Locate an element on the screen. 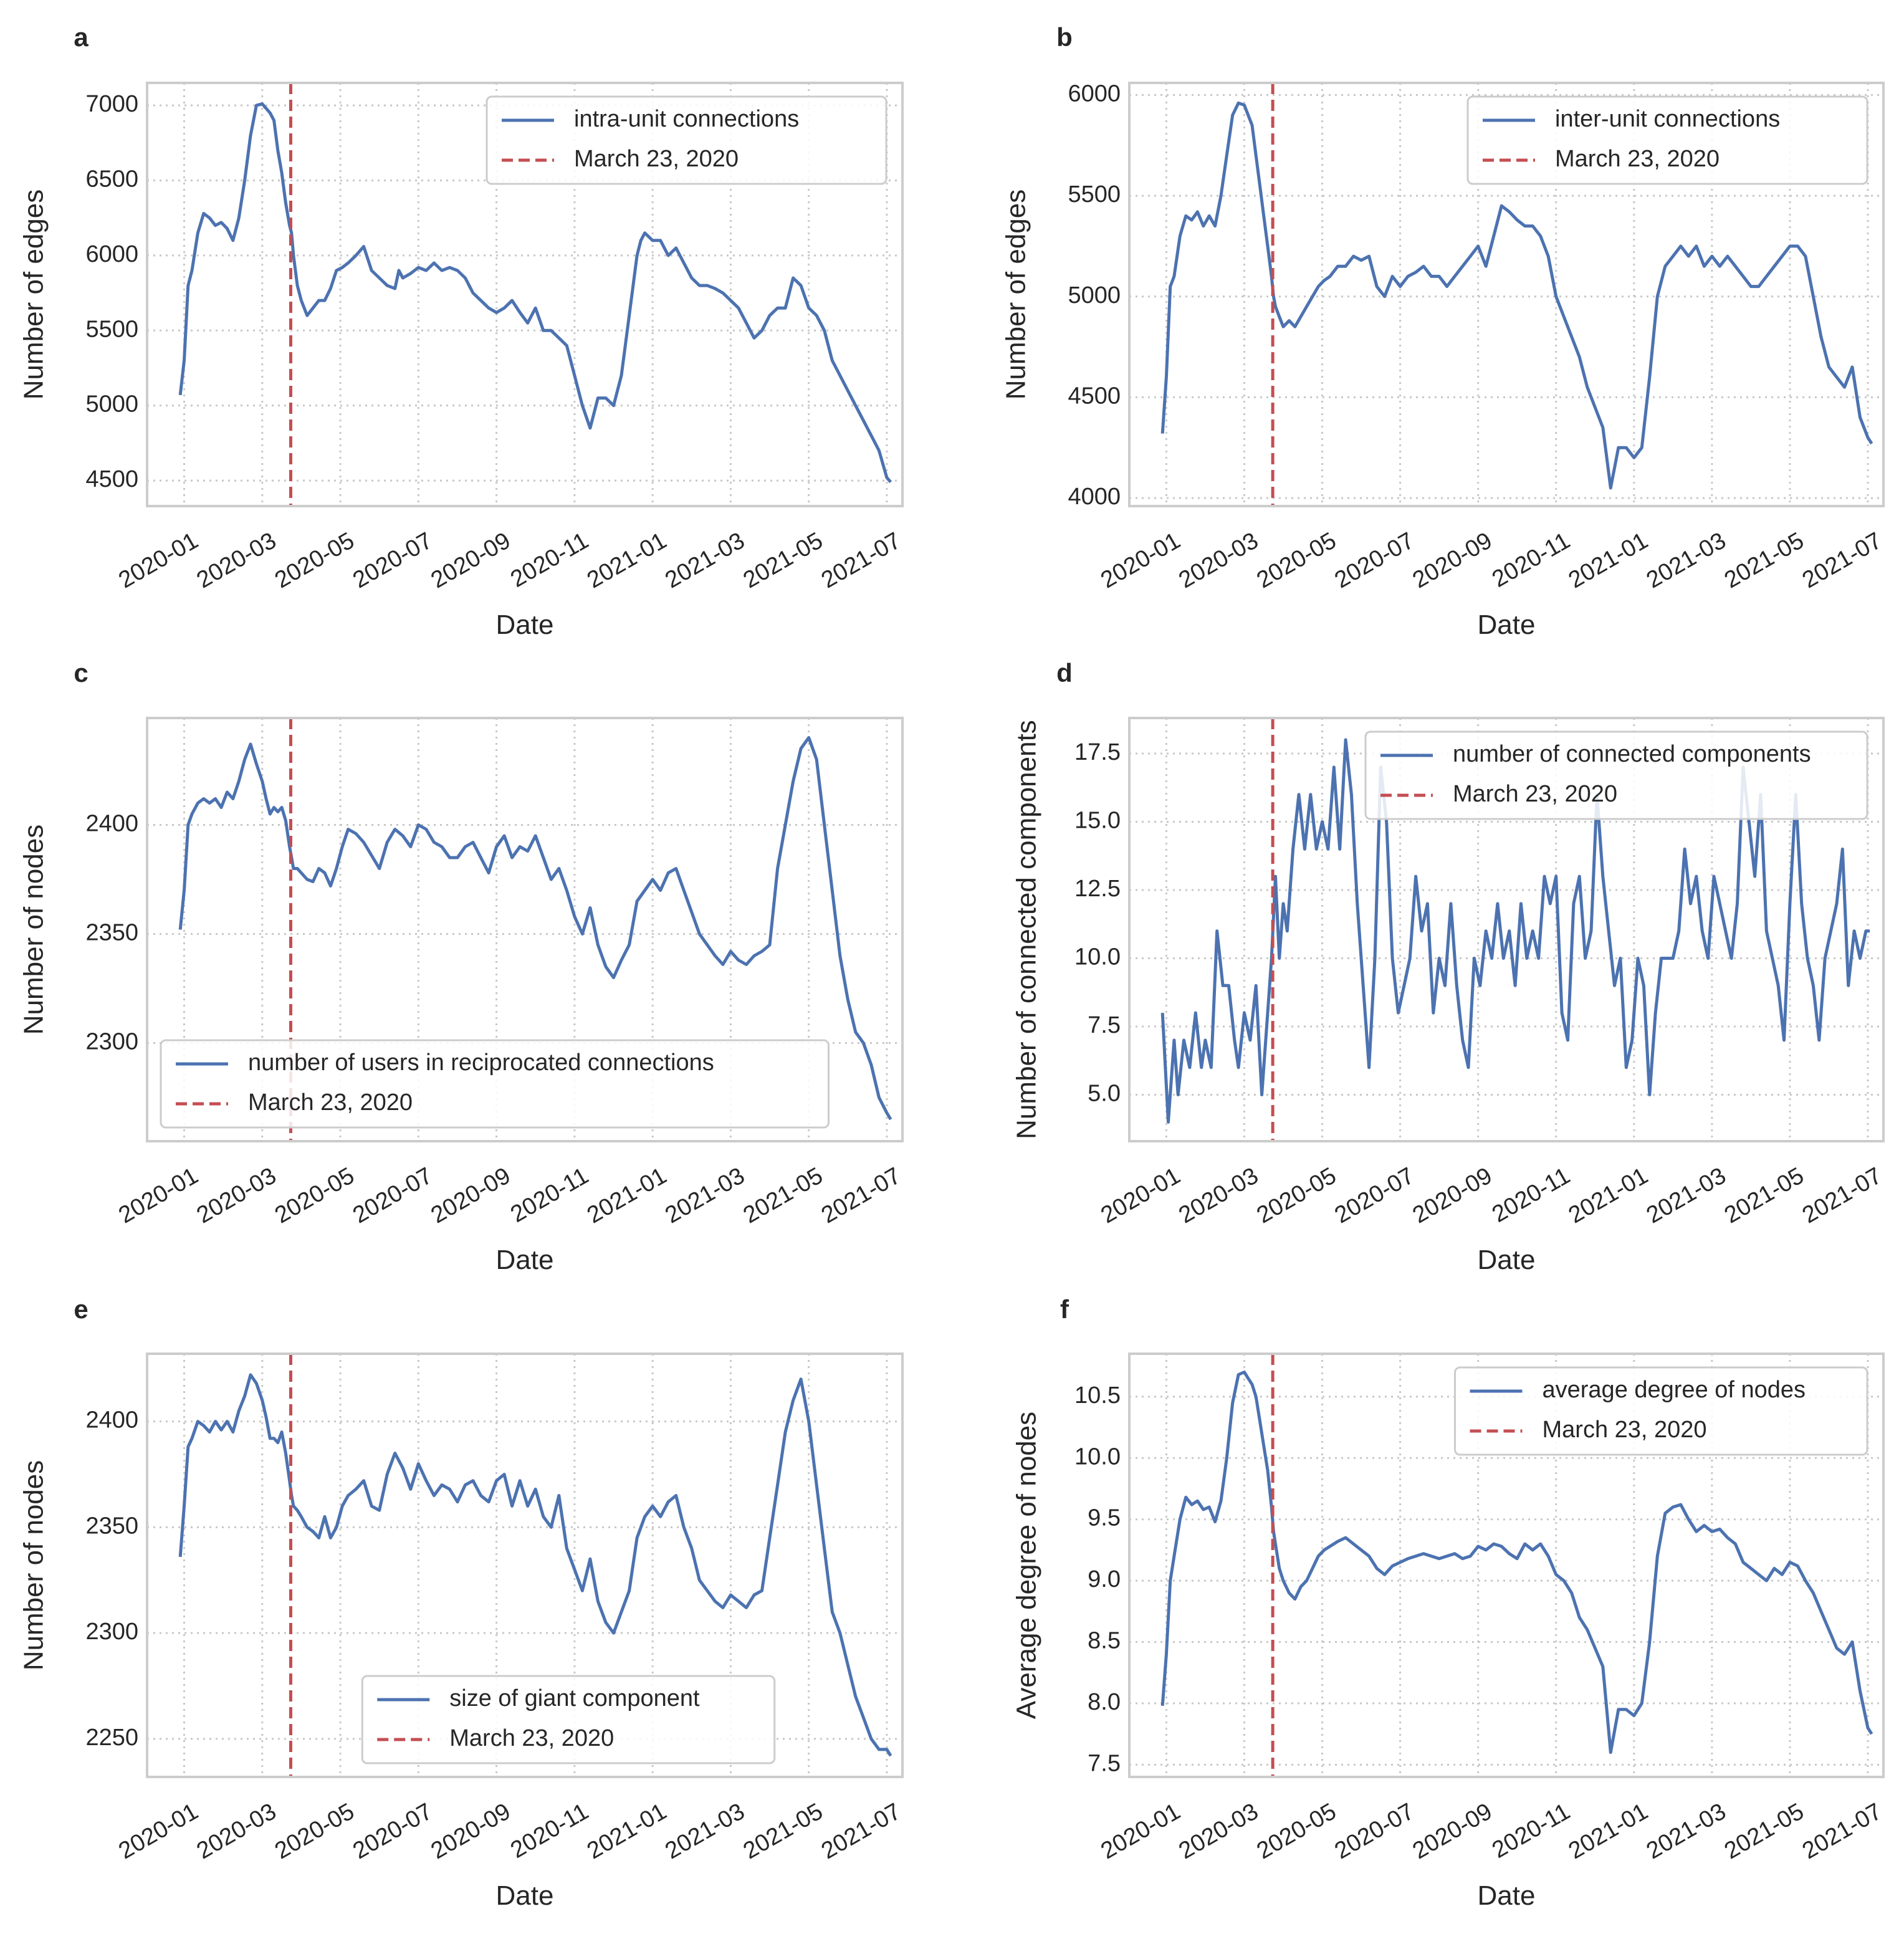 Image resolution: width=1904 pixels, height=1934 pixels. y-axis-label: Average degree of nodes is located at coordinates (1027, 1565).